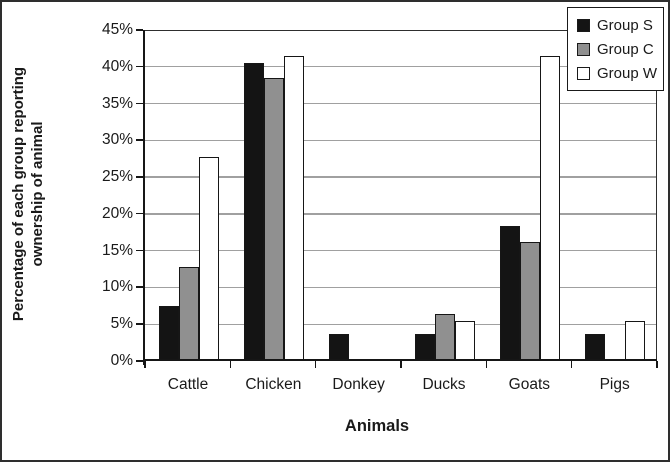 This screenshot has height=462, width=670. I want to click on bar-chicken-group-s, so click(254, 212).